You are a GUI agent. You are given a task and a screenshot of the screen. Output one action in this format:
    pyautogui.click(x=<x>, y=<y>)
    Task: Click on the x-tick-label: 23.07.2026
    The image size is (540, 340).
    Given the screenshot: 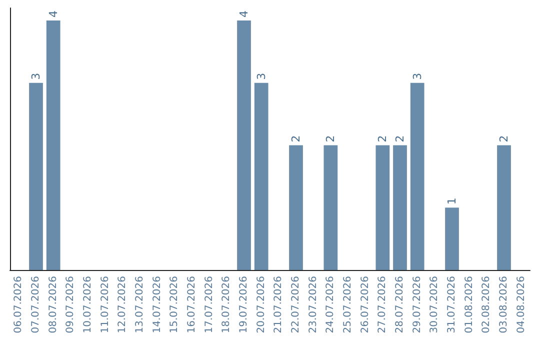 What is the action you would take?
    pyautogui.click(x=313, y=305)
    